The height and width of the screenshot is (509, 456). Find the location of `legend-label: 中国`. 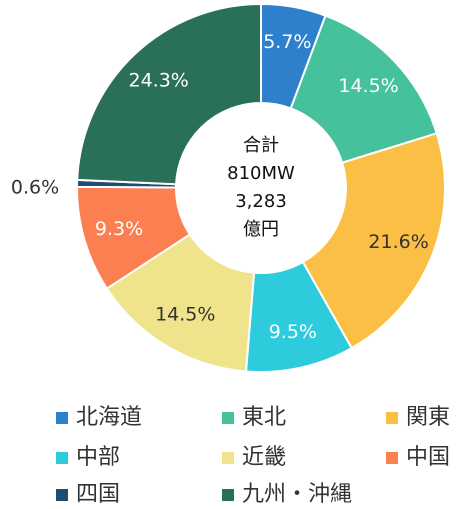

legend-label: 中国 is located at coordinates (428, 457).